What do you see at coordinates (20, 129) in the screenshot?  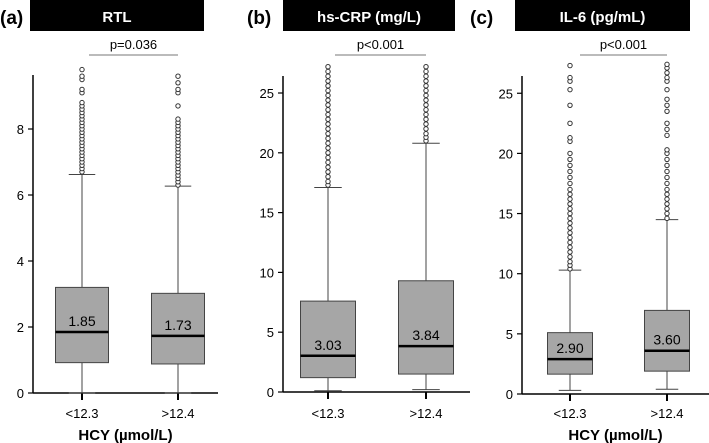 I see `y-tick-label: 8` at bounding box center [20, 129].